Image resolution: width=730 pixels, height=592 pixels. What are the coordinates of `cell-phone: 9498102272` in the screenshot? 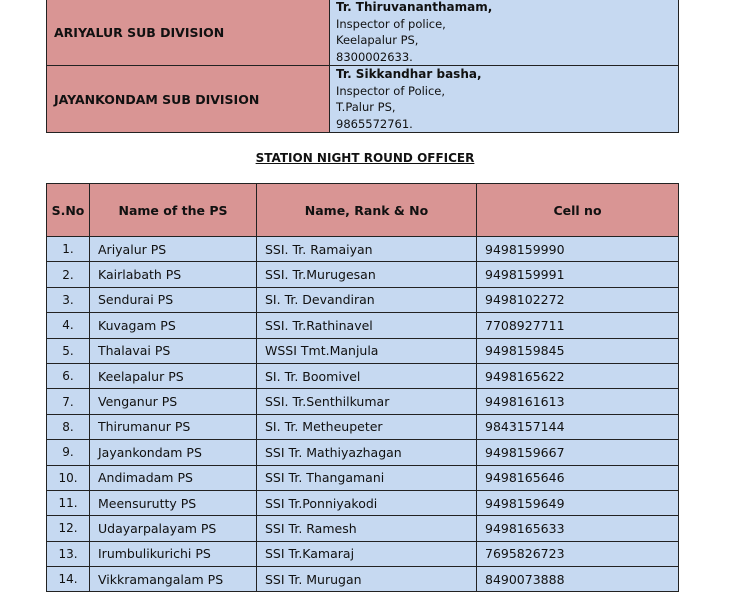 It's located at (577, 300).